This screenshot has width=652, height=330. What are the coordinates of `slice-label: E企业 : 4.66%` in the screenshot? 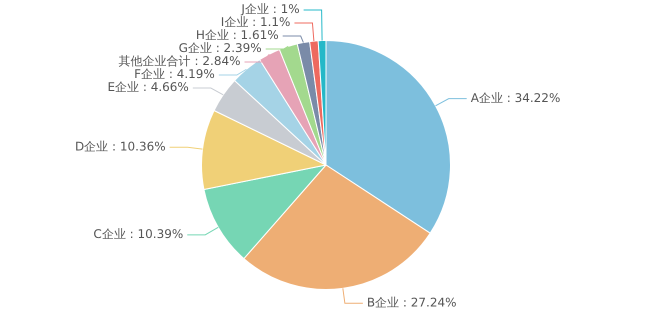 It's located at (148, 87).